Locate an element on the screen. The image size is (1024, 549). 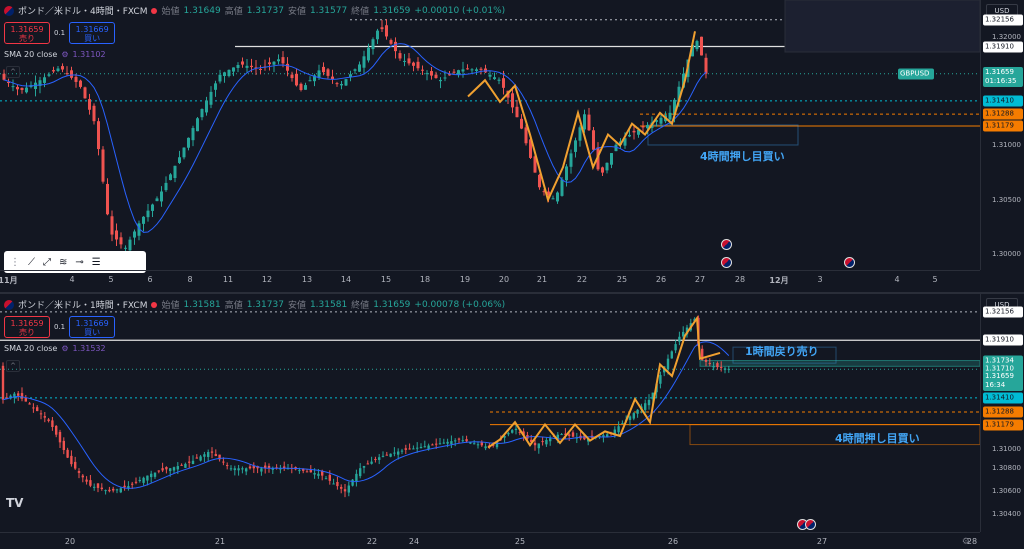
symbol-title: ポンド／米ドル・4時間・FXCM is located at coordinates (83, 12).